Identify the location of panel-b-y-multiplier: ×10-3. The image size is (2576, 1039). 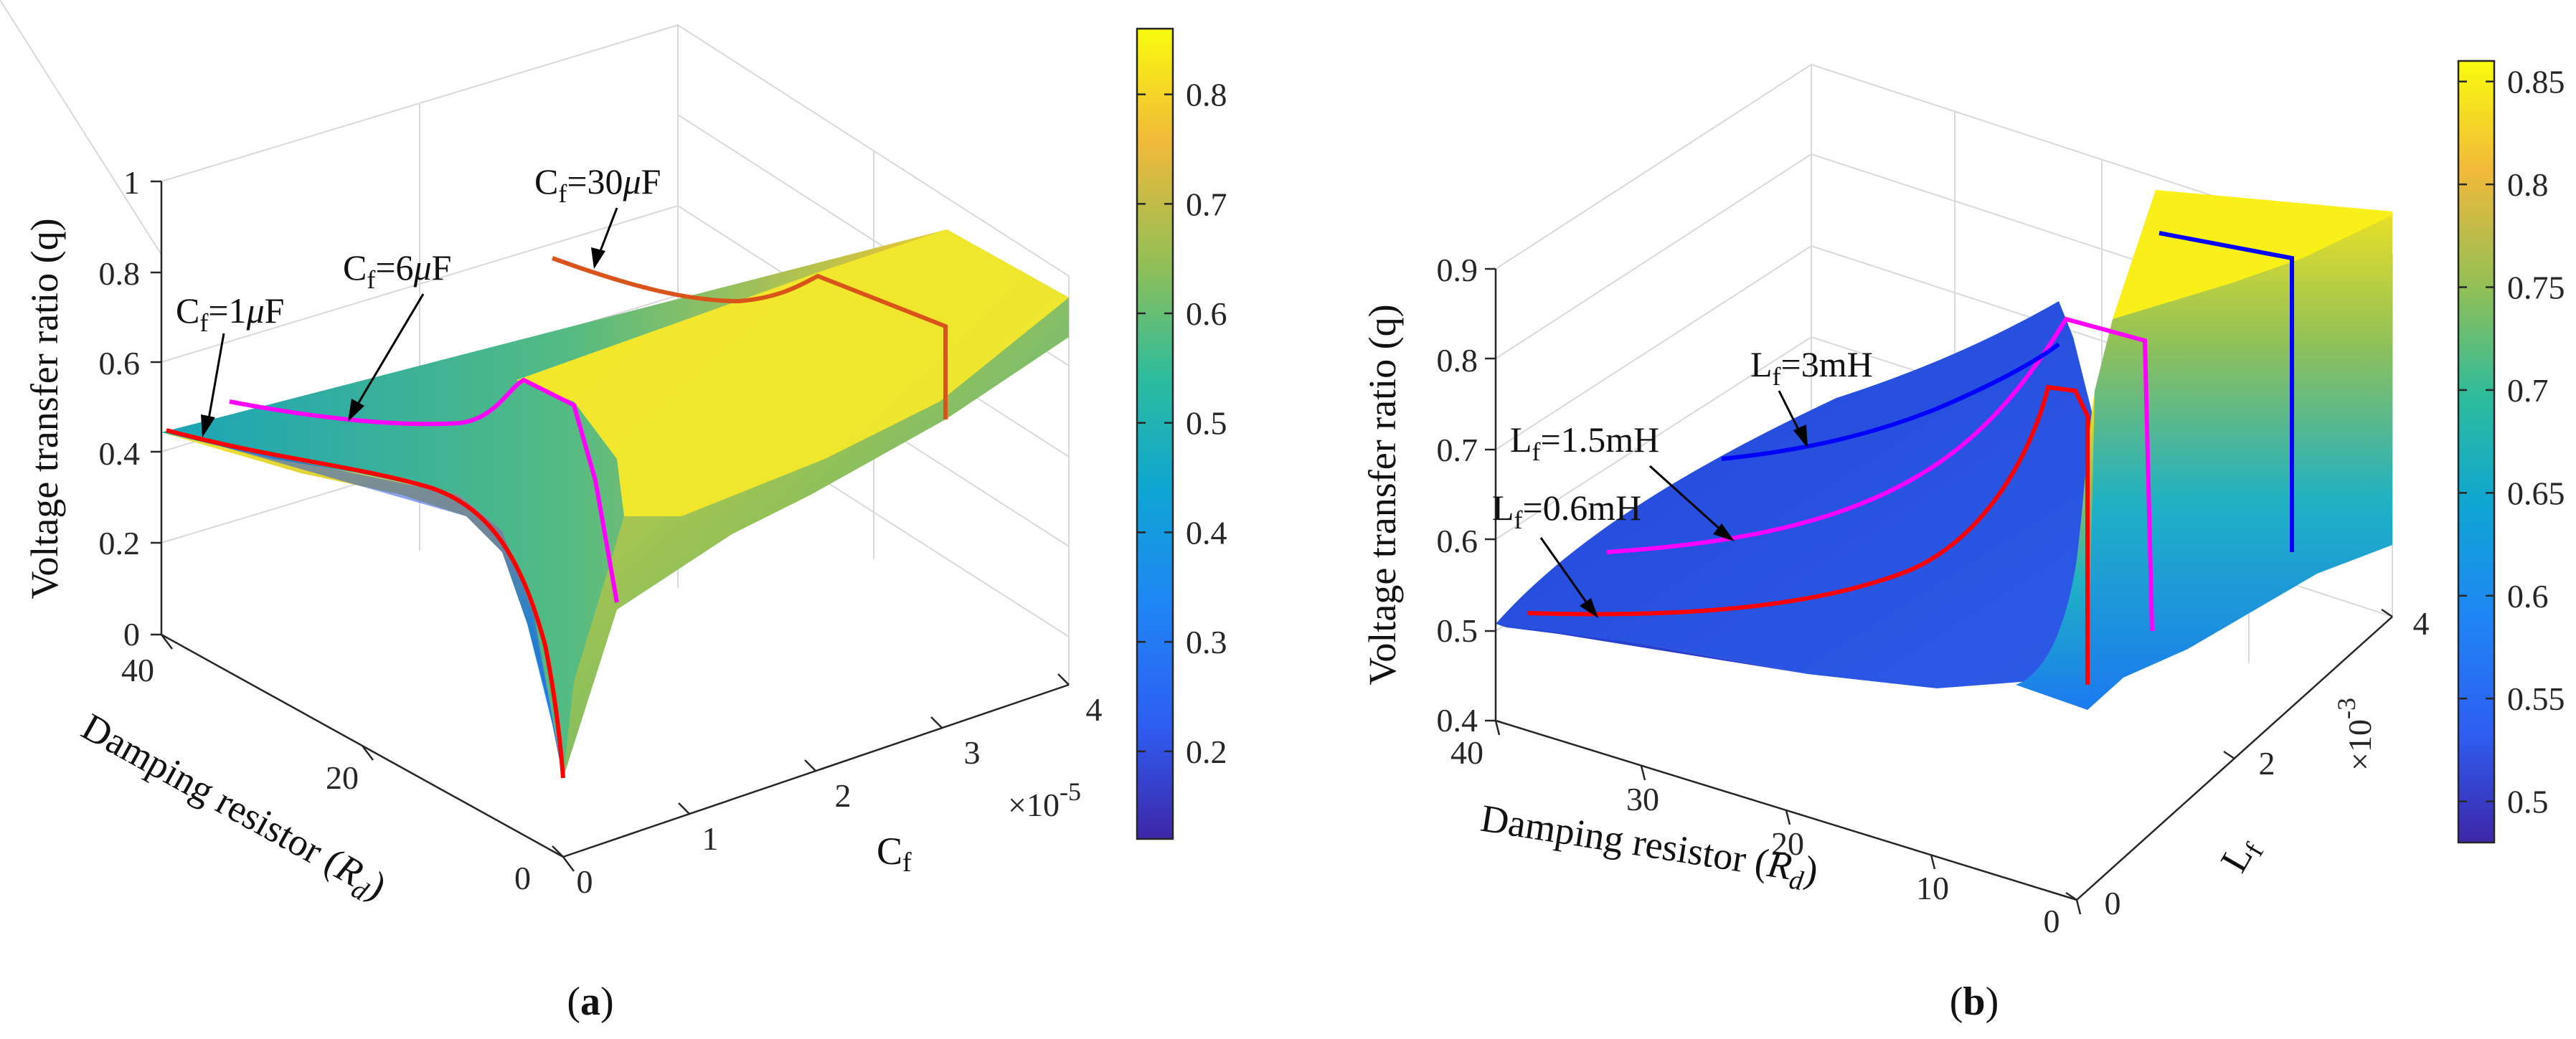
(2355, 734).